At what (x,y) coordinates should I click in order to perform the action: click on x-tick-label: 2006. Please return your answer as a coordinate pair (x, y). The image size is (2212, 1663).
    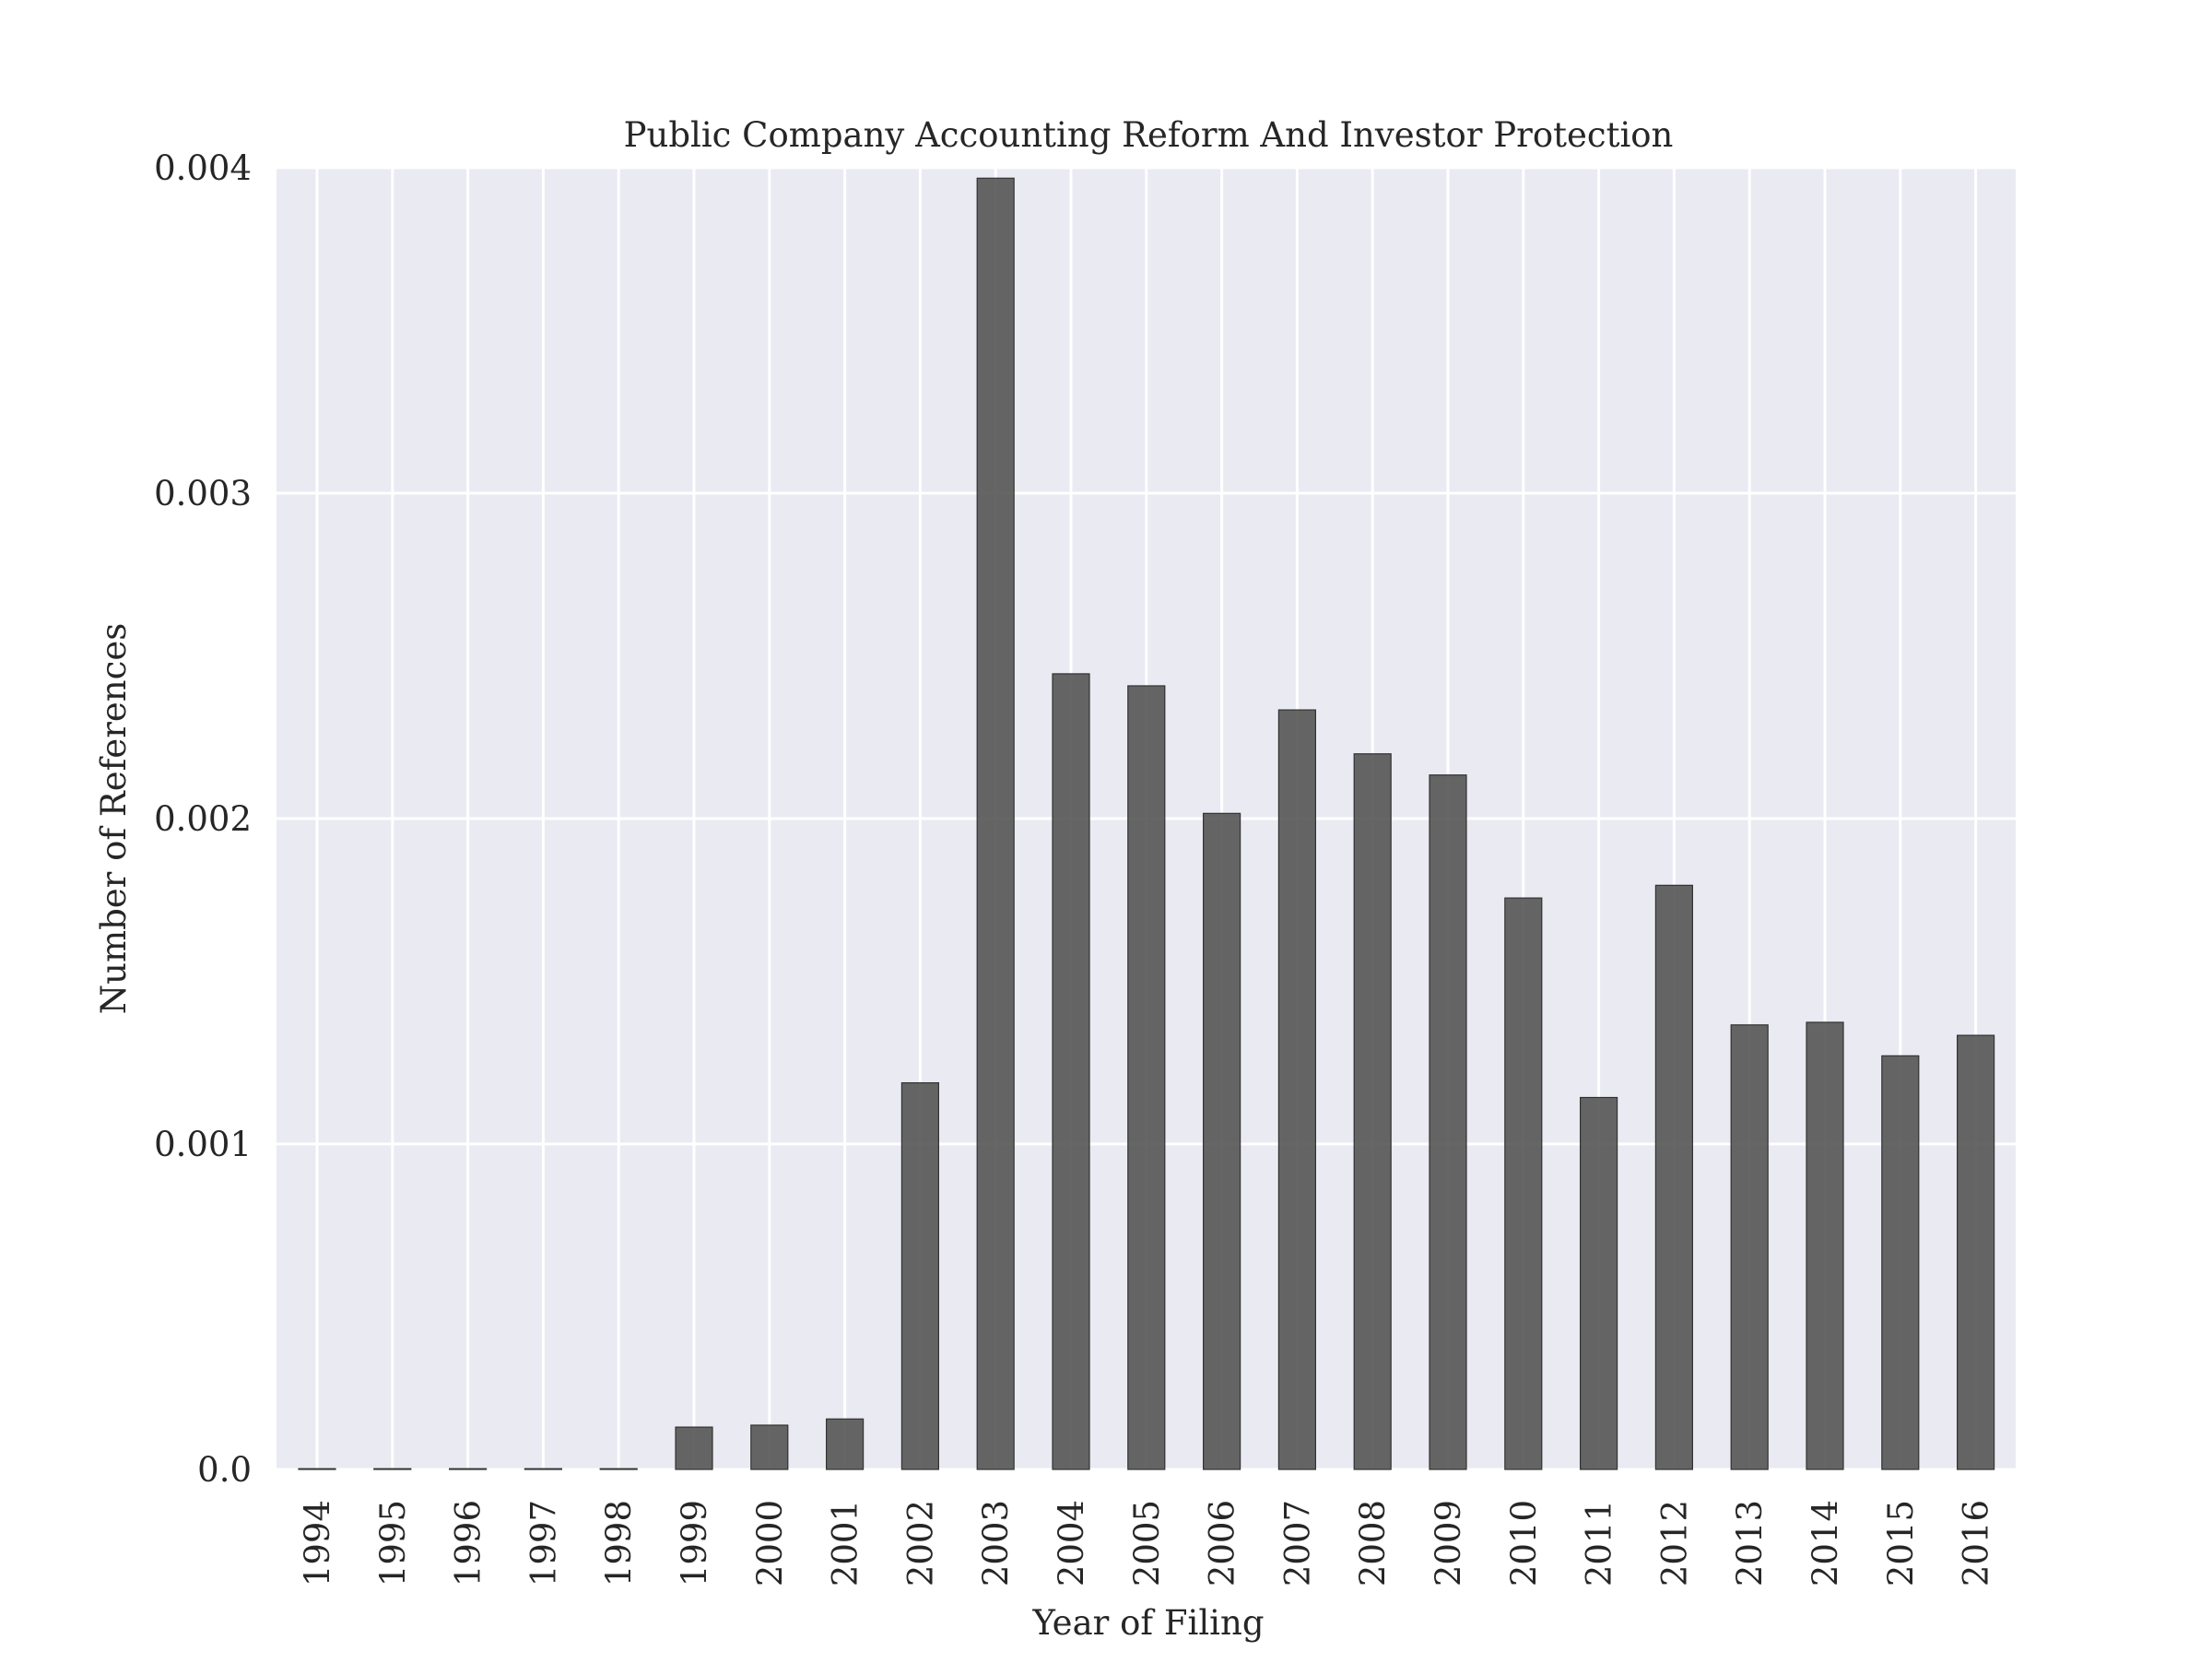
    Looking at the image, I should click on (1222, 1543).